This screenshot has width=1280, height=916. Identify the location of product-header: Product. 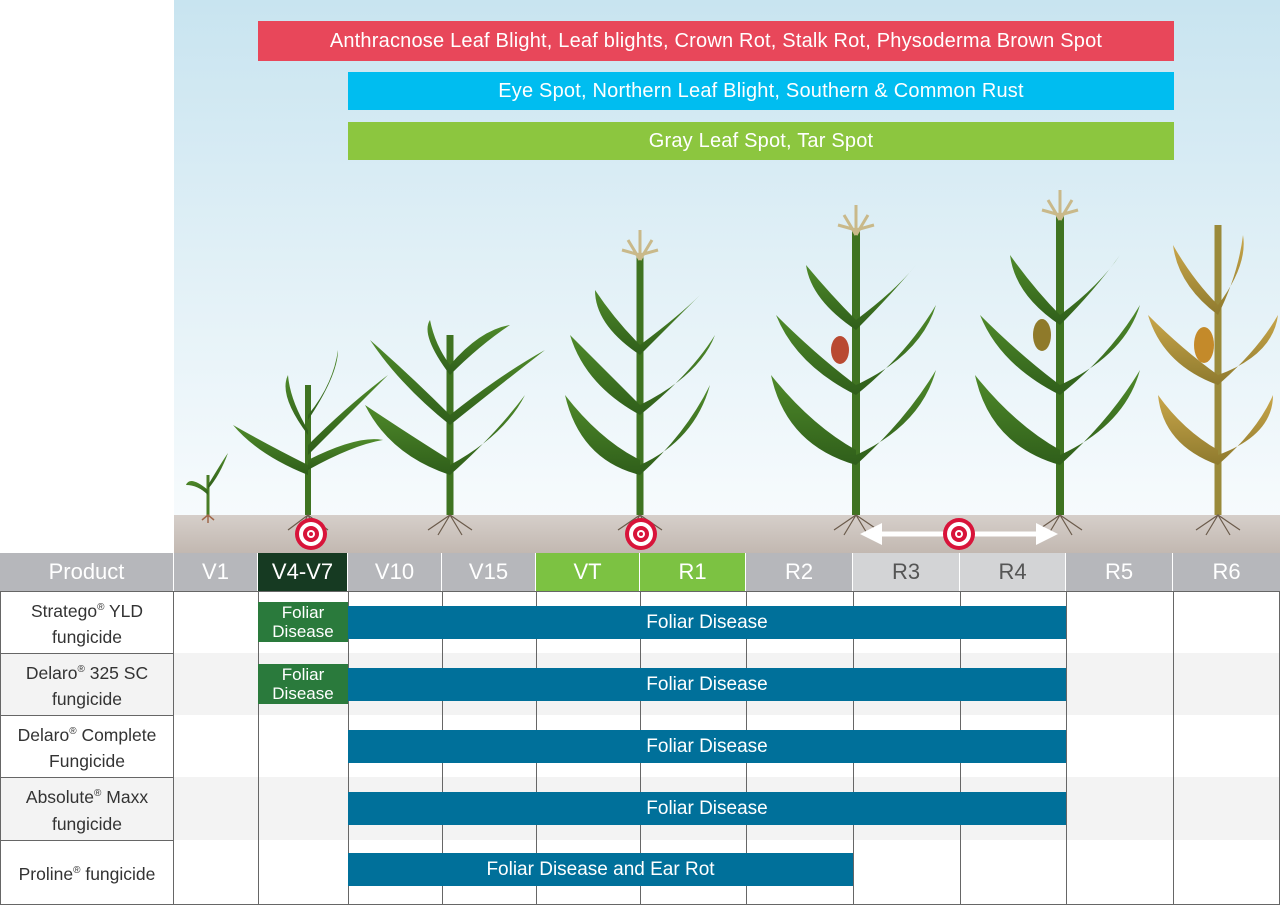
(87, 572).